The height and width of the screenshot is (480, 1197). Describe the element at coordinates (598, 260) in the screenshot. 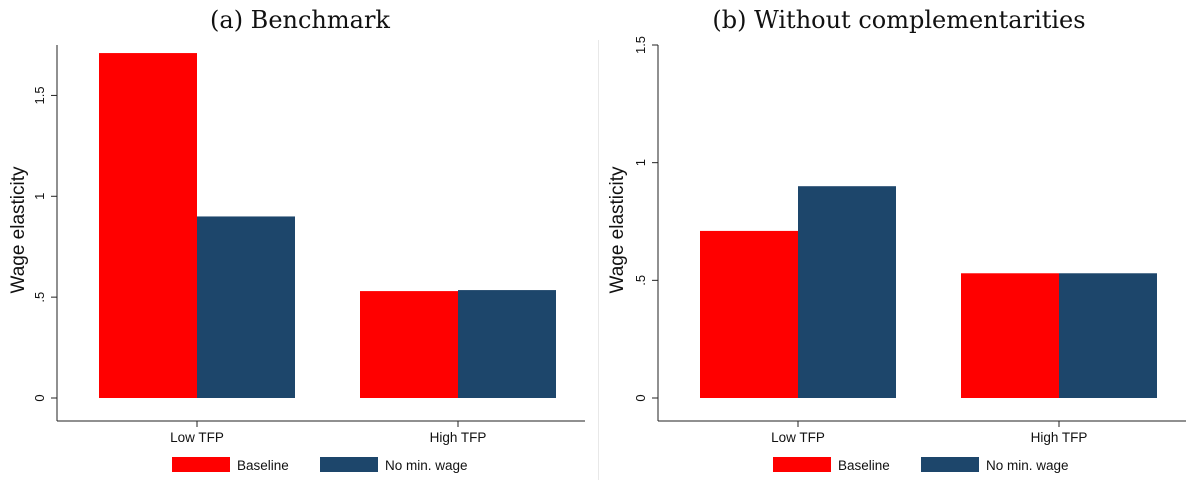

I see `panel-divider` at that location.